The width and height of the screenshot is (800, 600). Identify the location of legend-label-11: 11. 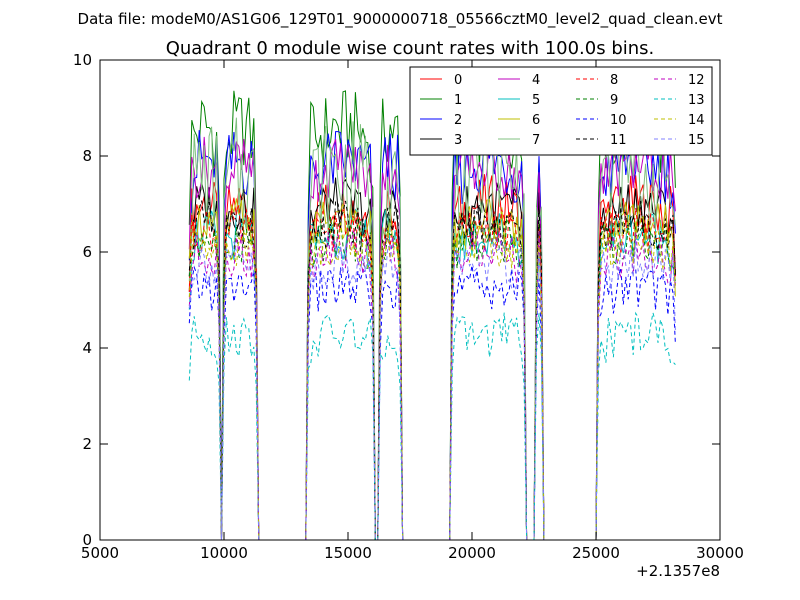
(618, 140).